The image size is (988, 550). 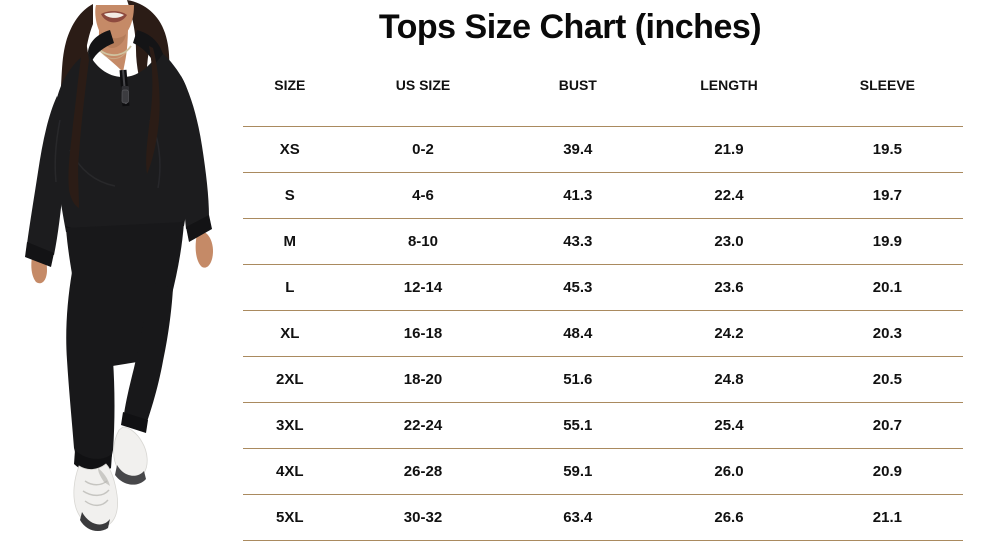 What do you see at coordinates (578, 332) in the screenshot?
I see `table-cell: 48.4` at bounding box center [578, 332].